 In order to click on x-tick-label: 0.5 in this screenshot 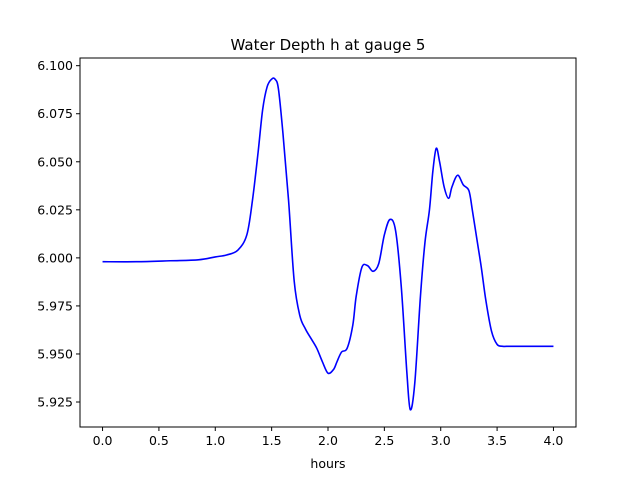, I will do `click(159, 440)`.